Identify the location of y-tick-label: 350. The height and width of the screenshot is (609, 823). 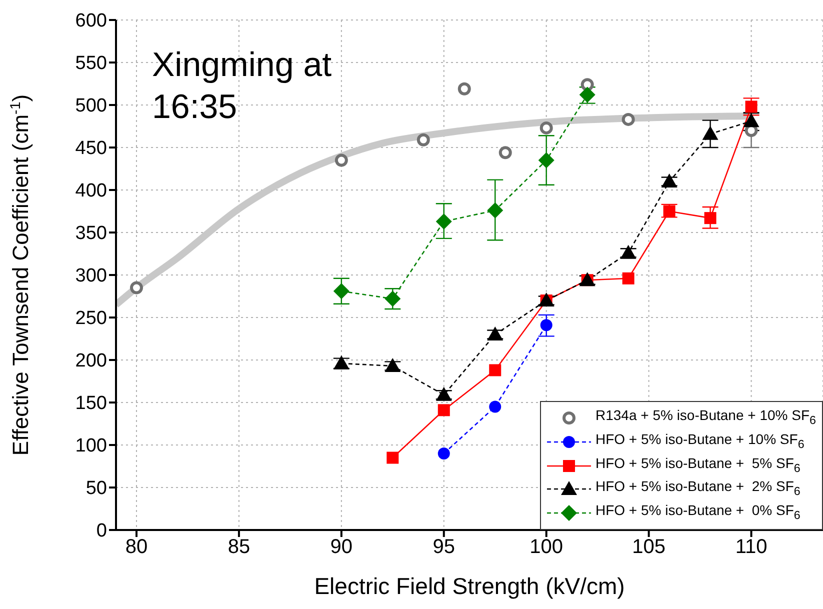
(91, 233).